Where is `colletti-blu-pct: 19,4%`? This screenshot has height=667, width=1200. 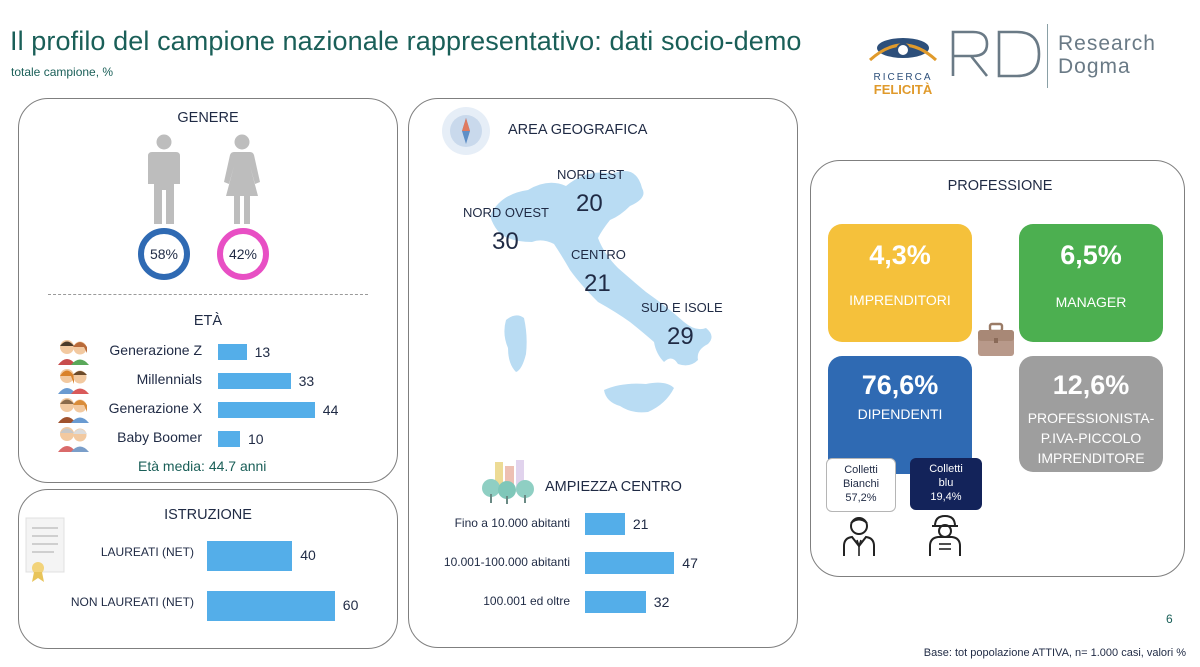
colletti-blu-pct: 19,4% is located at coordinates (946, 497).